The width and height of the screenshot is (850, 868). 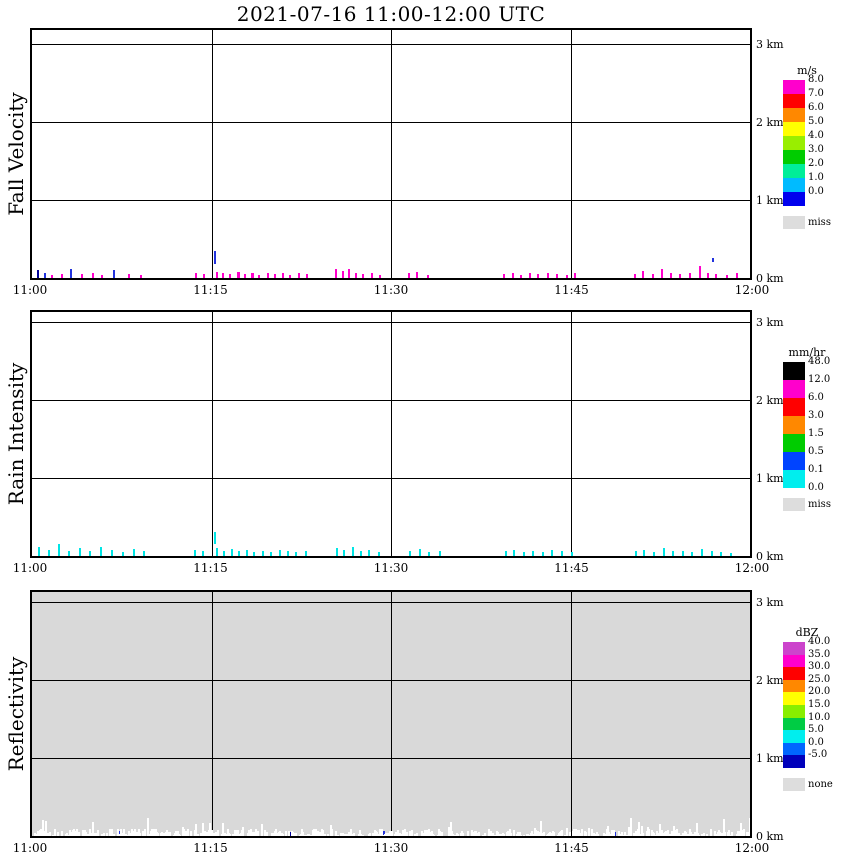 What do you see at coordinates (807, 632) in the screenshot?
I see `reflectivity-legend-units: dBZ` at bounding box center [807, 632].